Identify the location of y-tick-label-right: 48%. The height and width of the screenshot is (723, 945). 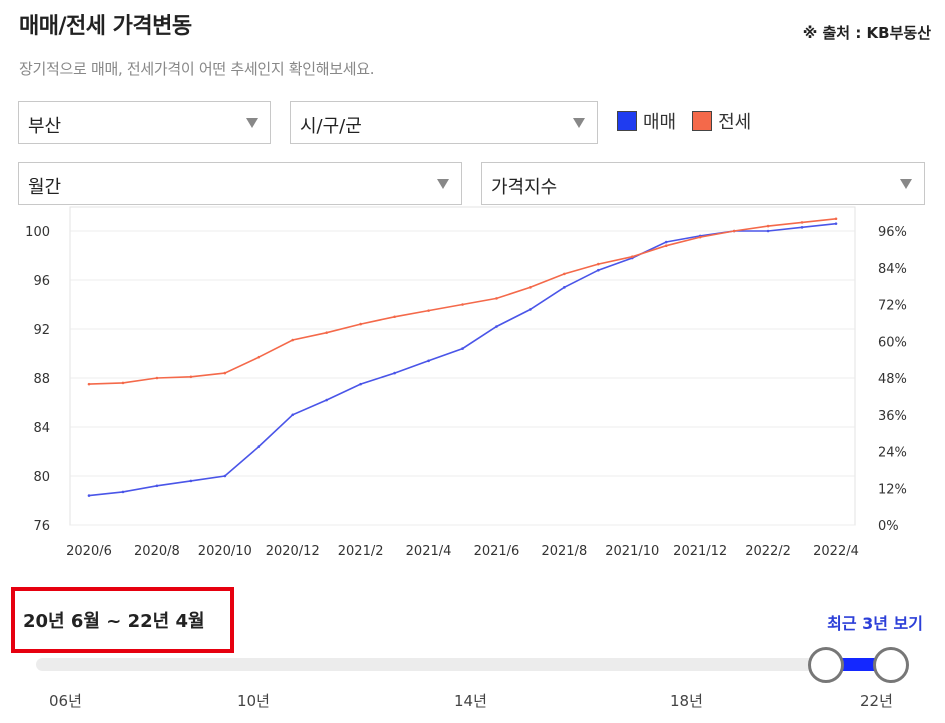
(892, 379).